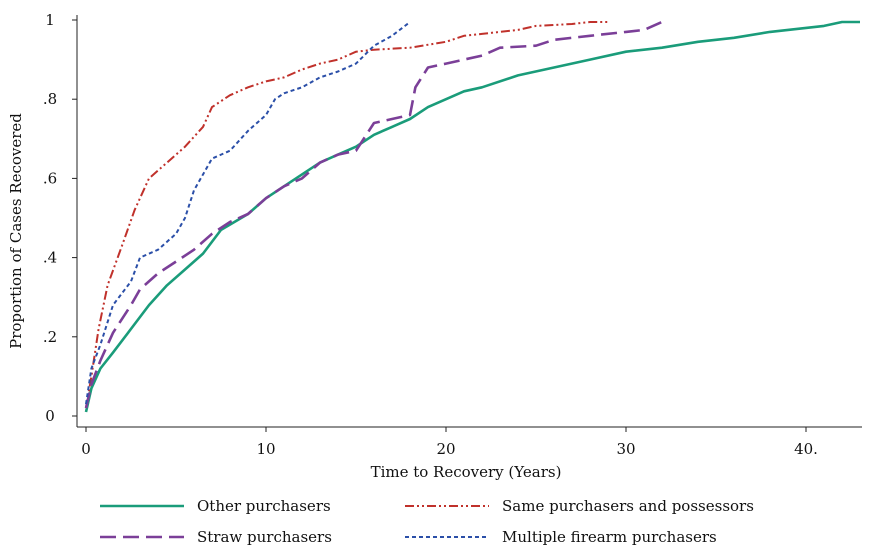 This screenshot has height=550, width=875. I want to click on y-tick-label: 0, so click(50, 416).